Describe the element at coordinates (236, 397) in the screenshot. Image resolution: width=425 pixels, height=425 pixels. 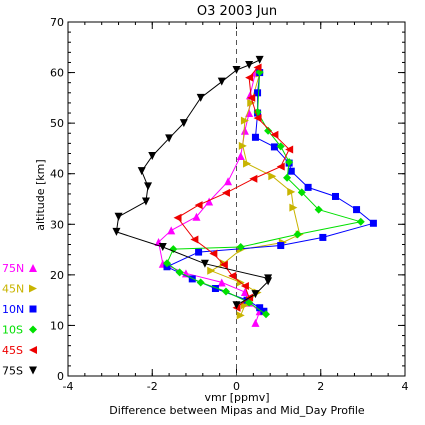
I see `x-axis-label: vmr [ppmv]` at that location.